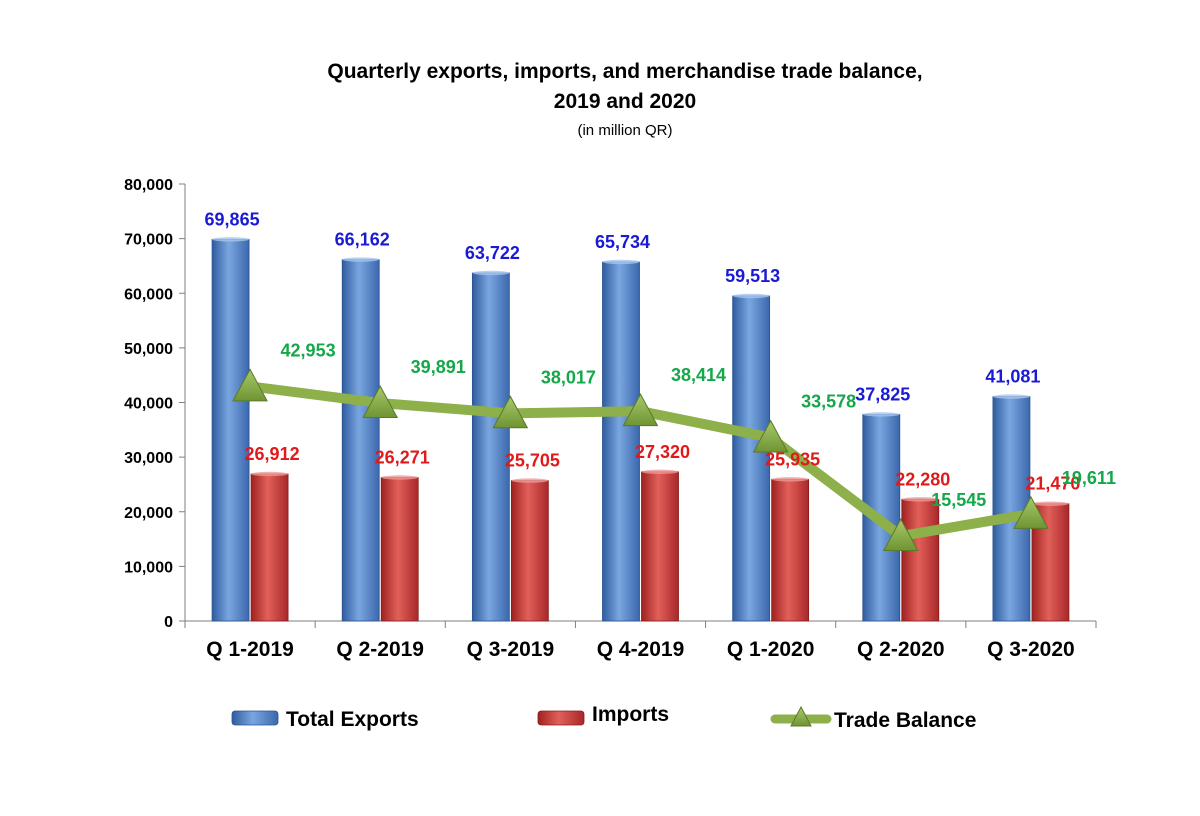  I want to click on chart-title-line2: 2019 and 2020, so click(625, 101).